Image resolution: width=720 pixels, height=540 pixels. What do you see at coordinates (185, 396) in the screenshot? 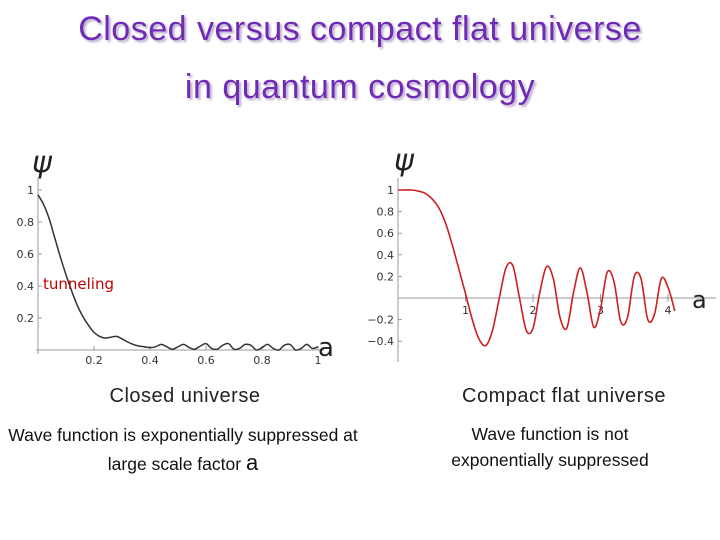
I see `closed-universe-caption: Closed universe` at bounding box center [185, 396].